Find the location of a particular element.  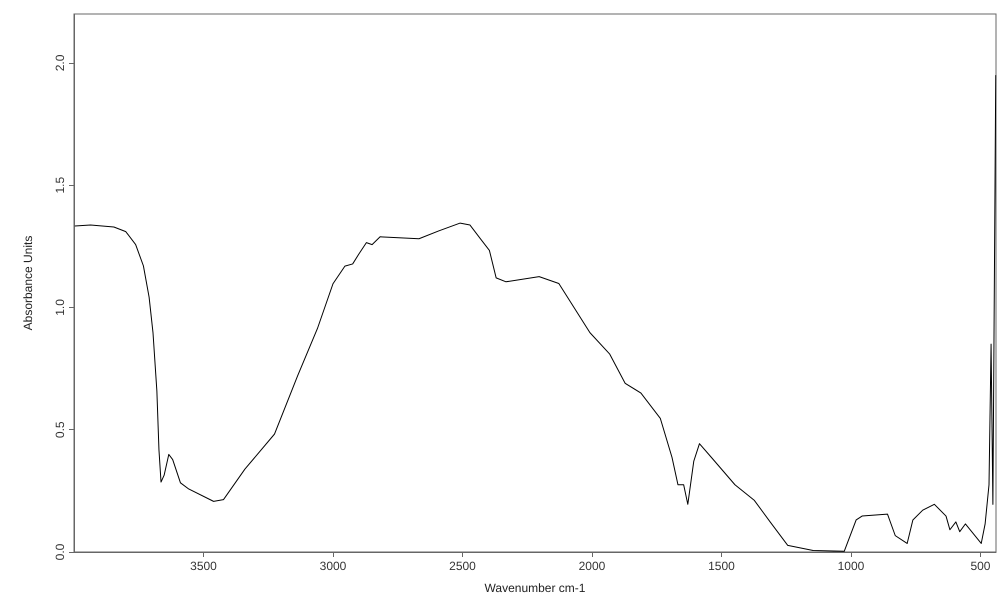

y-tick-label: 1.5 is located at coordinates (60, 185).